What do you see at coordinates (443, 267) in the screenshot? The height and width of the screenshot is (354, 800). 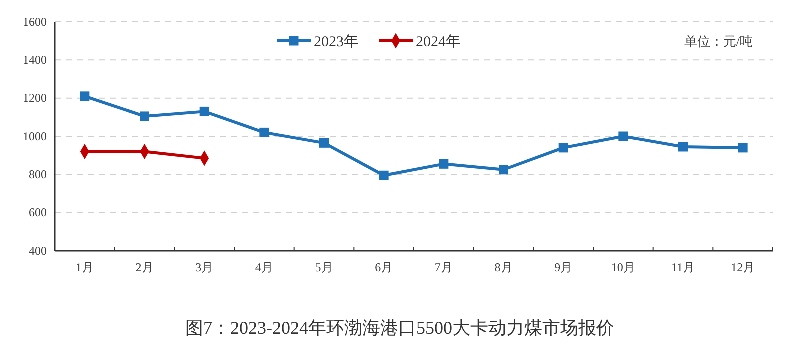 I see `x-tick-label: 7月` at bounding box center [443, 267].